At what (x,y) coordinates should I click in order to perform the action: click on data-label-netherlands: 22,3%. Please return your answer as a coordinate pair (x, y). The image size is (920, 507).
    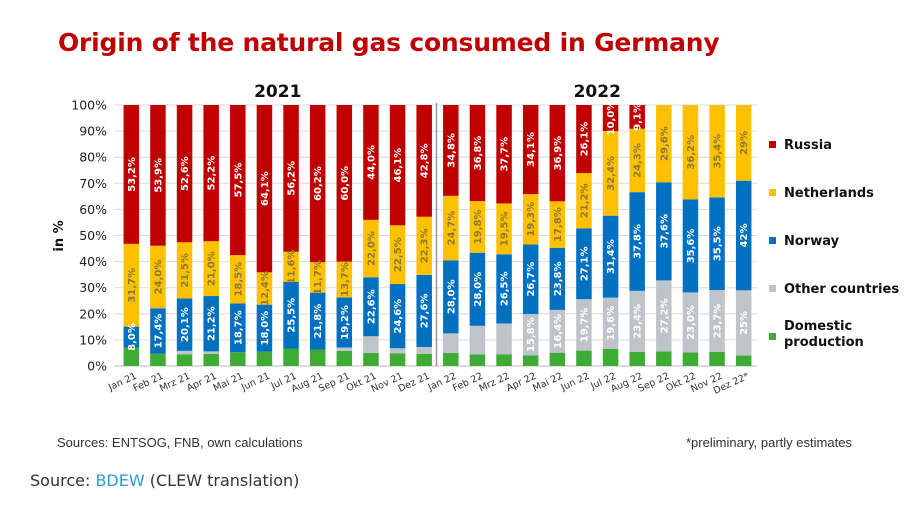
    Looking at the image, I should click on (425, 245).